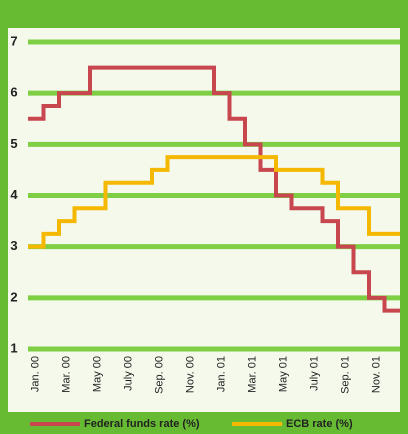 The image size is (408, 434). Describe the element at coordinates (98, 374) in the screenshot. I see `x-tick-label: May 00` at that location.